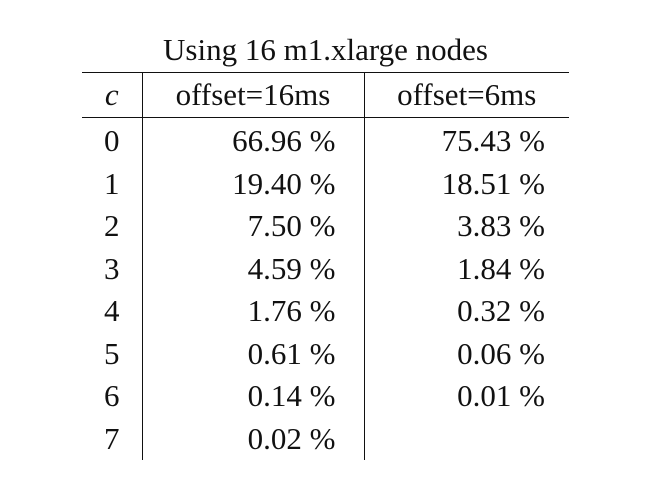  Describe the element at coordinates (112, 183) in the screenshot. I see `cell-c: 1` at that location.